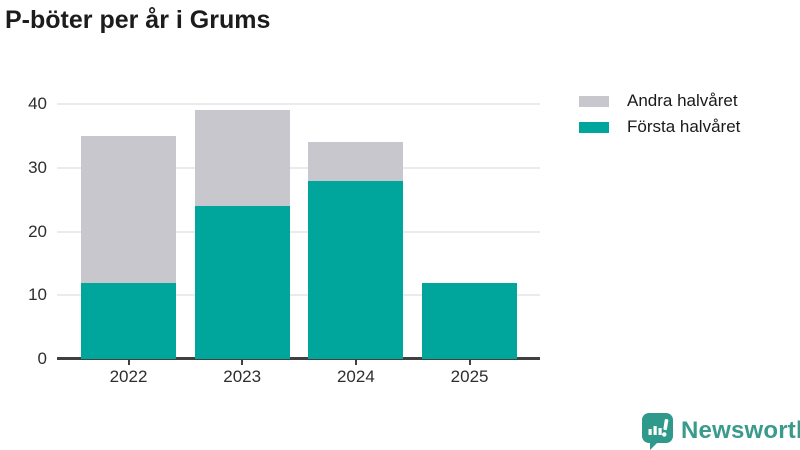 This screenshot has height=450, width=800. I want to click on x-axis-line, so click(298, 358).